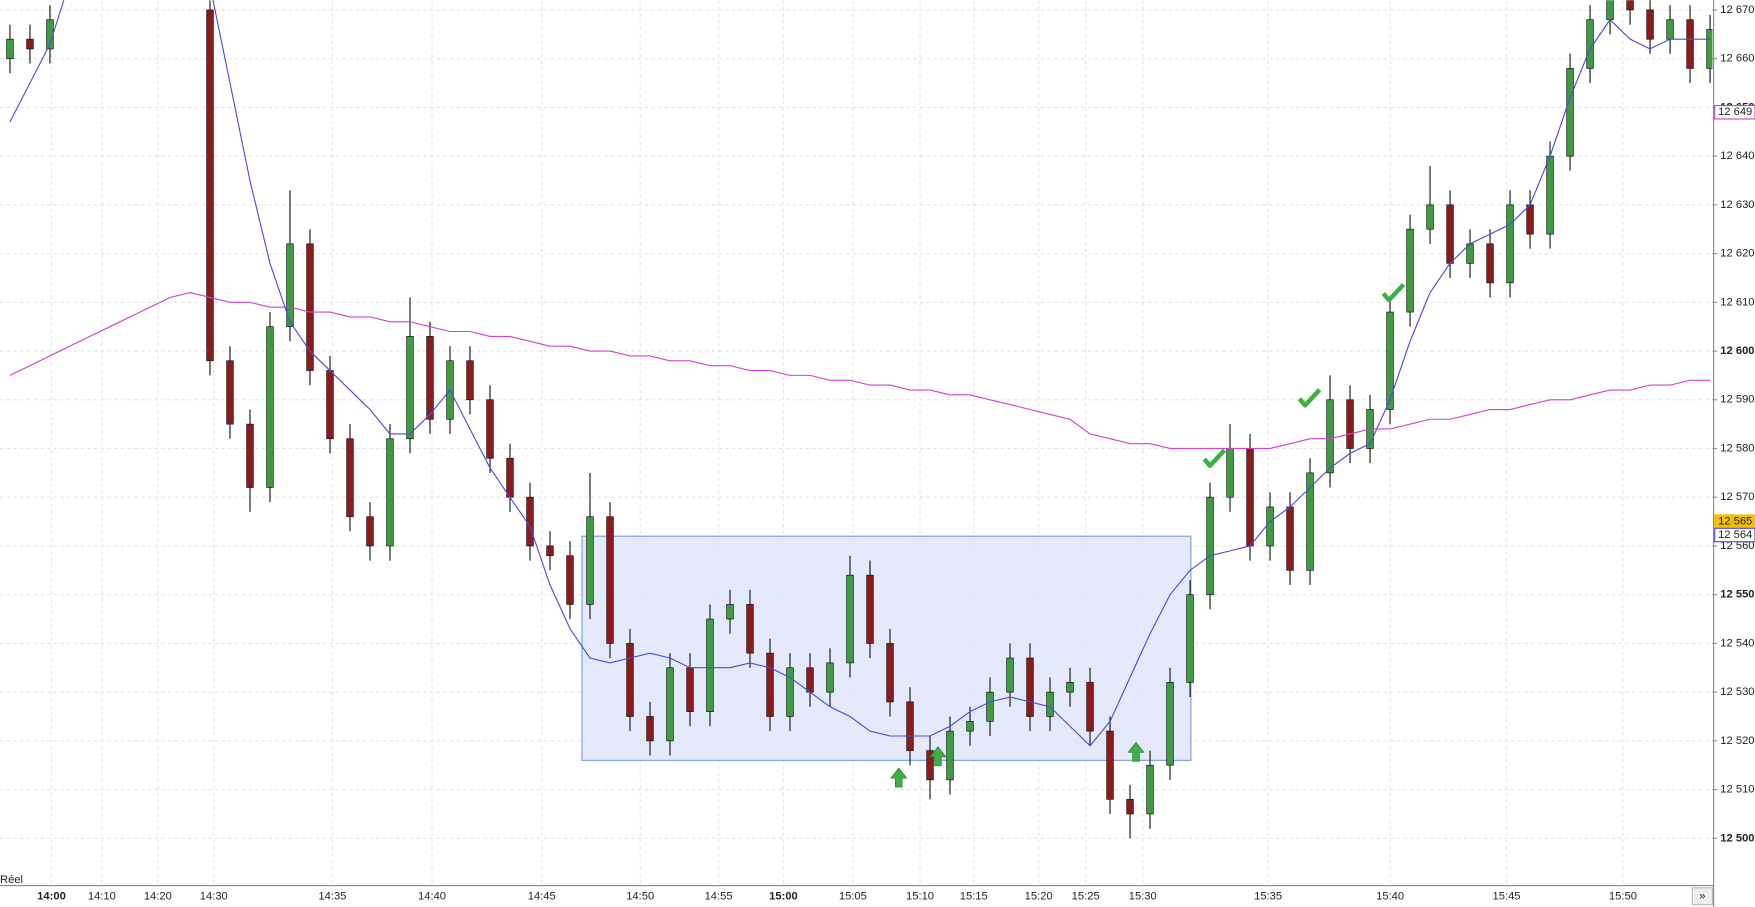 This screenshot has width=1755, height=907. I want to click on y-tick-label: 12 580, so click(1737, 448).